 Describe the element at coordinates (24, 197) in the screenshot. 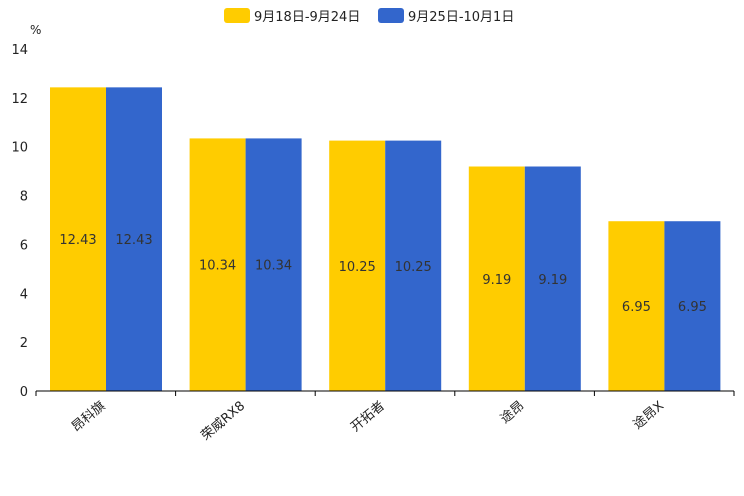

I see `y-tick-label: 8` at that location.